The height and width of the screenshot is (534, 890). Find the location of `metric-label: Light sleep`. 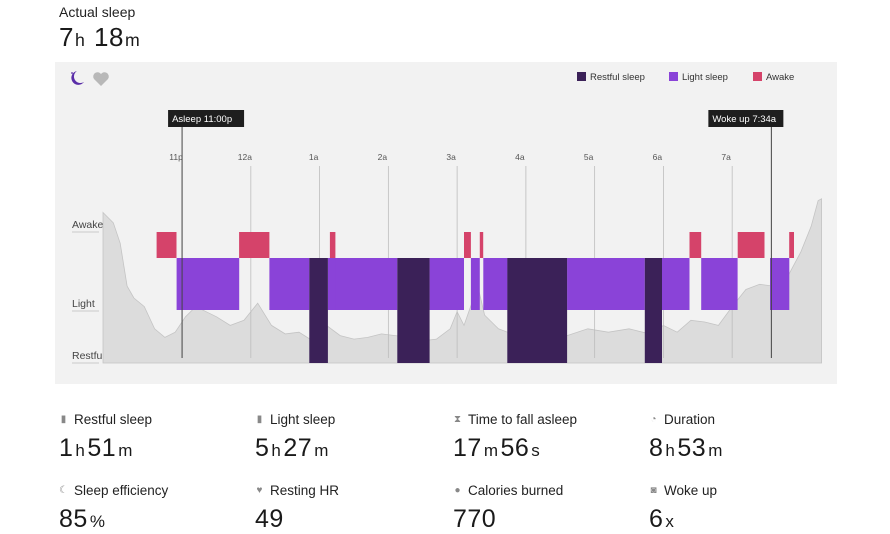

metric-label: Light sleep is located at coordinates (303, 419).